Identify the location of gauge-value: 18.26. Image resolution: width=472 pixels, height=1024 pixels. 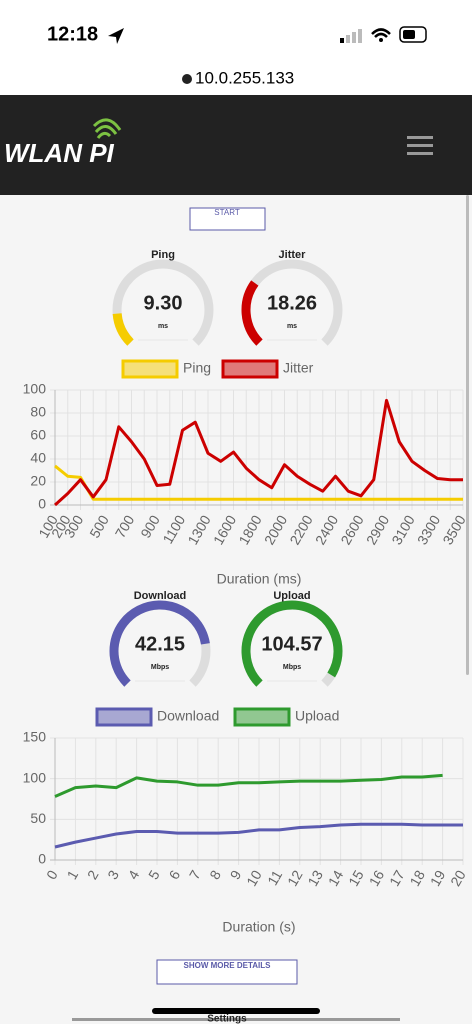
(292, 303).